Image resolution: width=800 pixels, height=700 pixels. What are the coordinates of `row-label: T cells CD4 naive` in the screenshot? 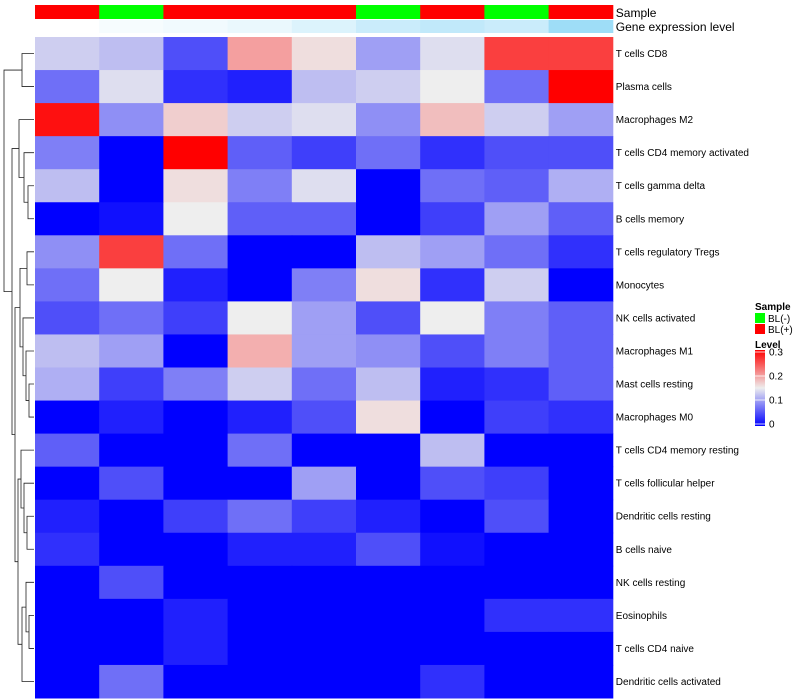 It's located at (655, 649).